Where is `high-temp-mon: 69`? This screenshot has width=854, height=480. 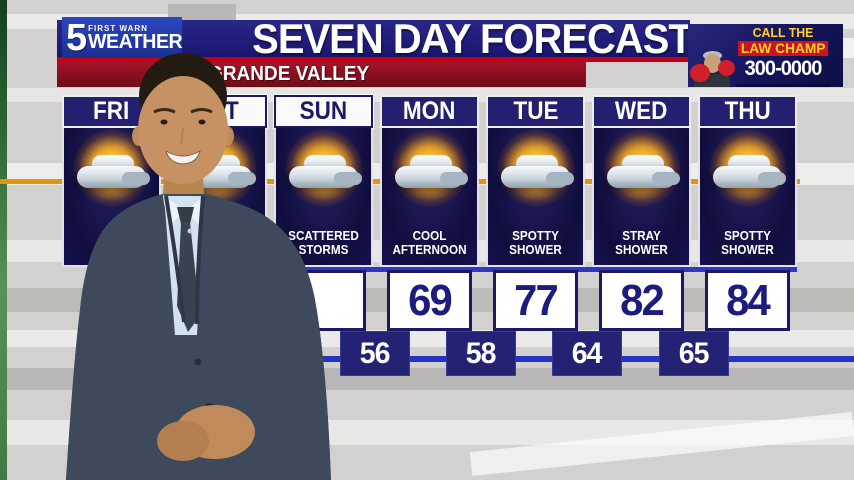 high-temp-mon: 69 is located at coordinates (429, 300).